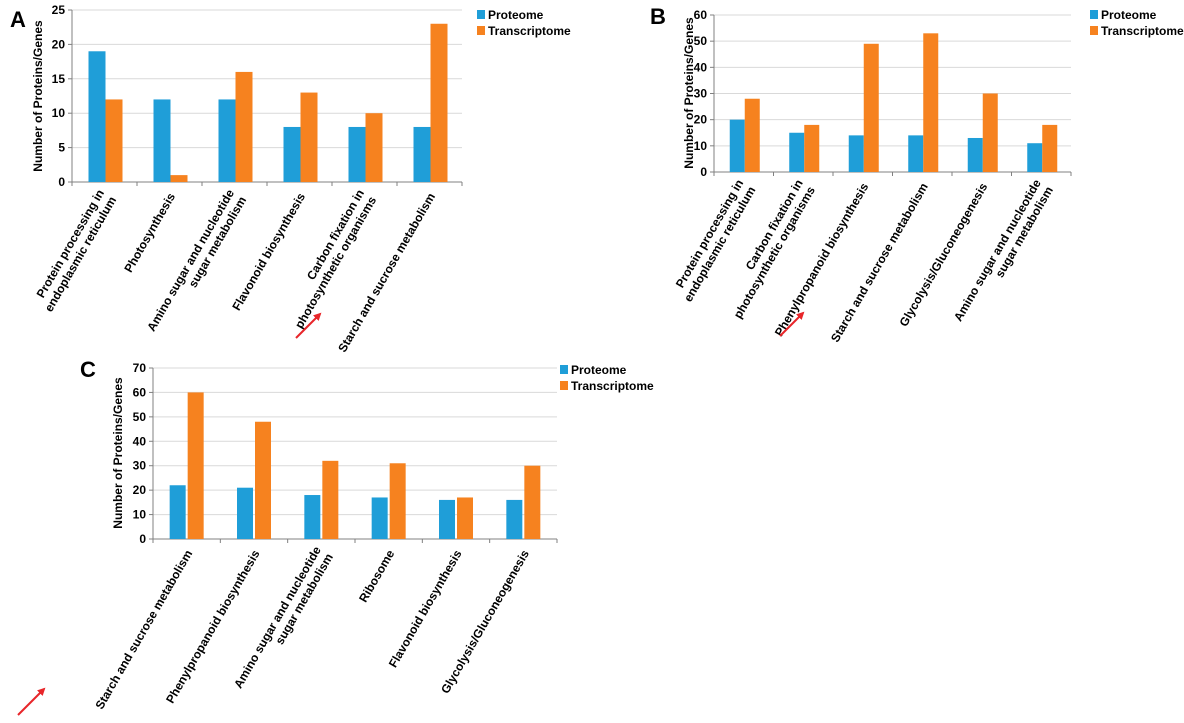  What do you see at coordinates (88, 369) in the screenshot?
I see `panel-letter: C` at bounding box center [88, 369].